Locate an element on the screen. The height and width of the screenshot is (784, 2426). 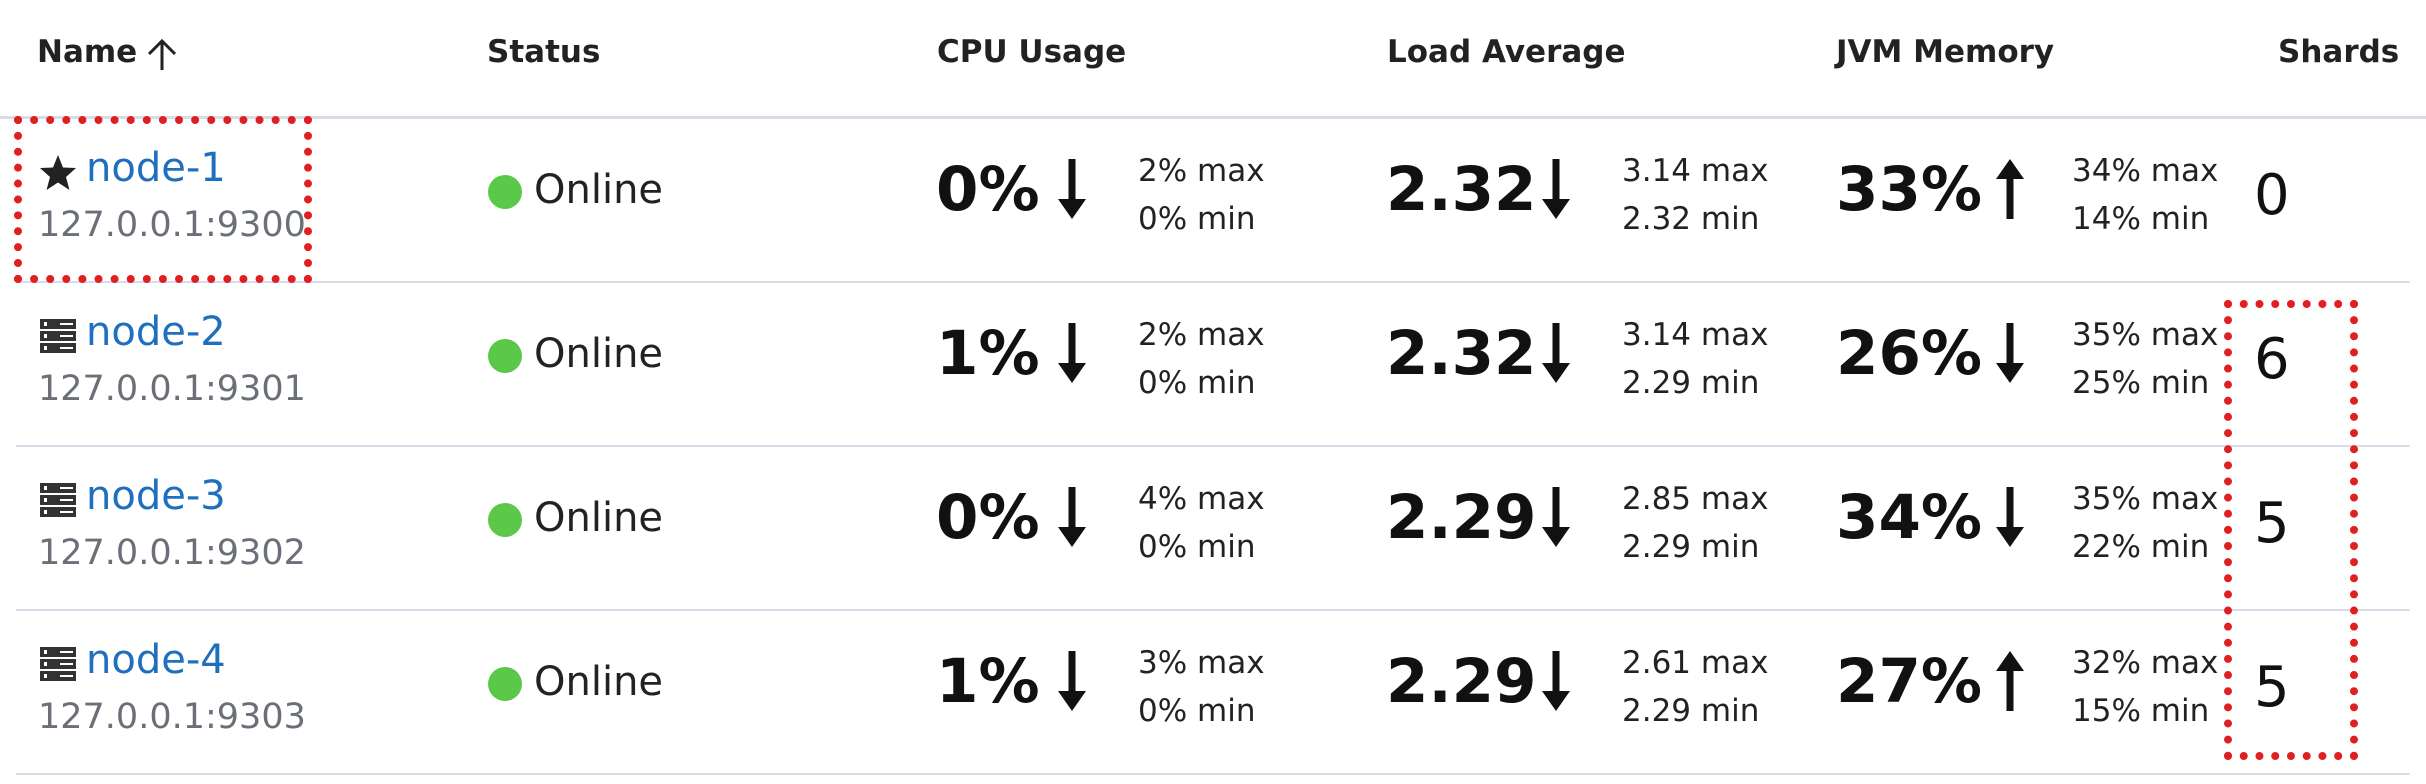
load-max: 2.85 max is located at coordinates (1695, 499).